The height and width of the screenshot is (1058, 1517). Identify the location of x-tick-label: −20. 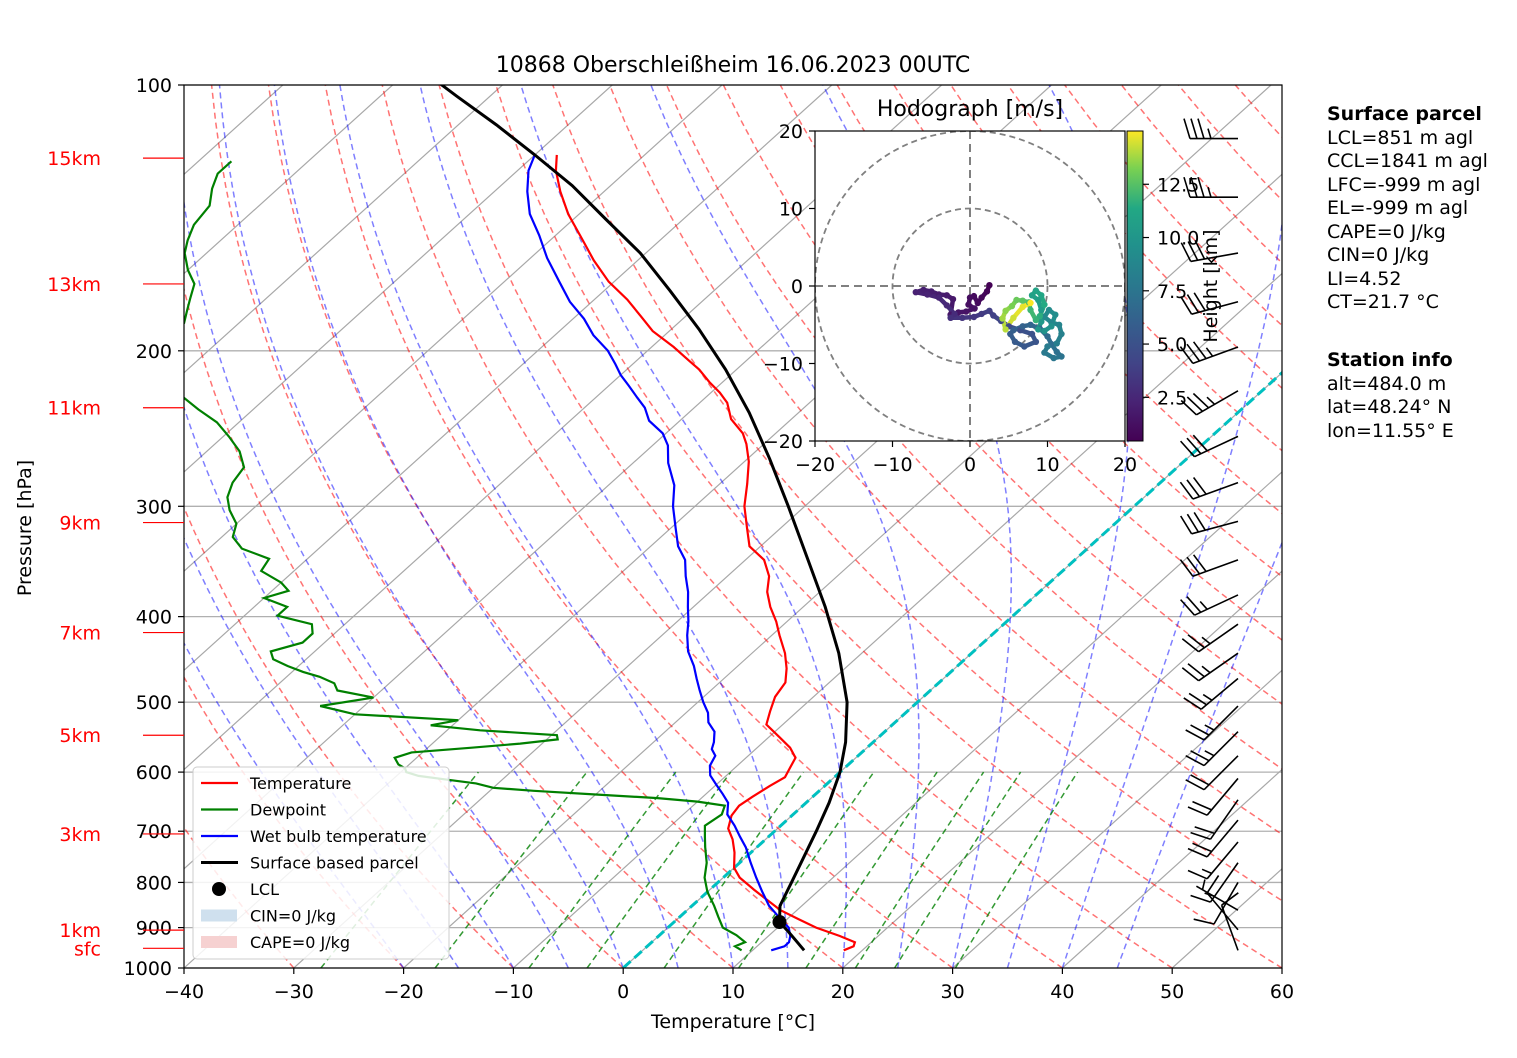
(404, 992).